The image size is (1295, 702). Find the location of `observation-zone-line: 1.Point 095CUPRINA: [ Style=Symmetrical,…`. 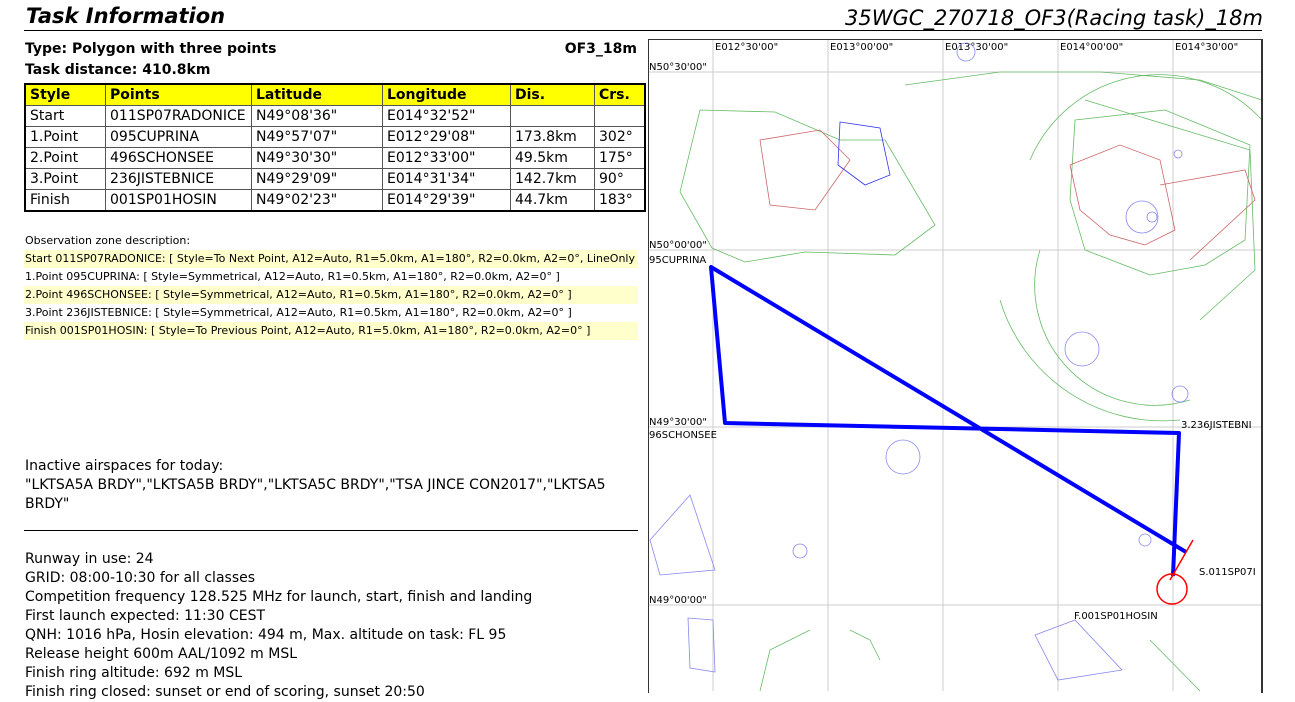

observation-zone-line: 1.Point 095CUPRINA: [ Style=Symmetrical,… is located at coordinates (292, 276).